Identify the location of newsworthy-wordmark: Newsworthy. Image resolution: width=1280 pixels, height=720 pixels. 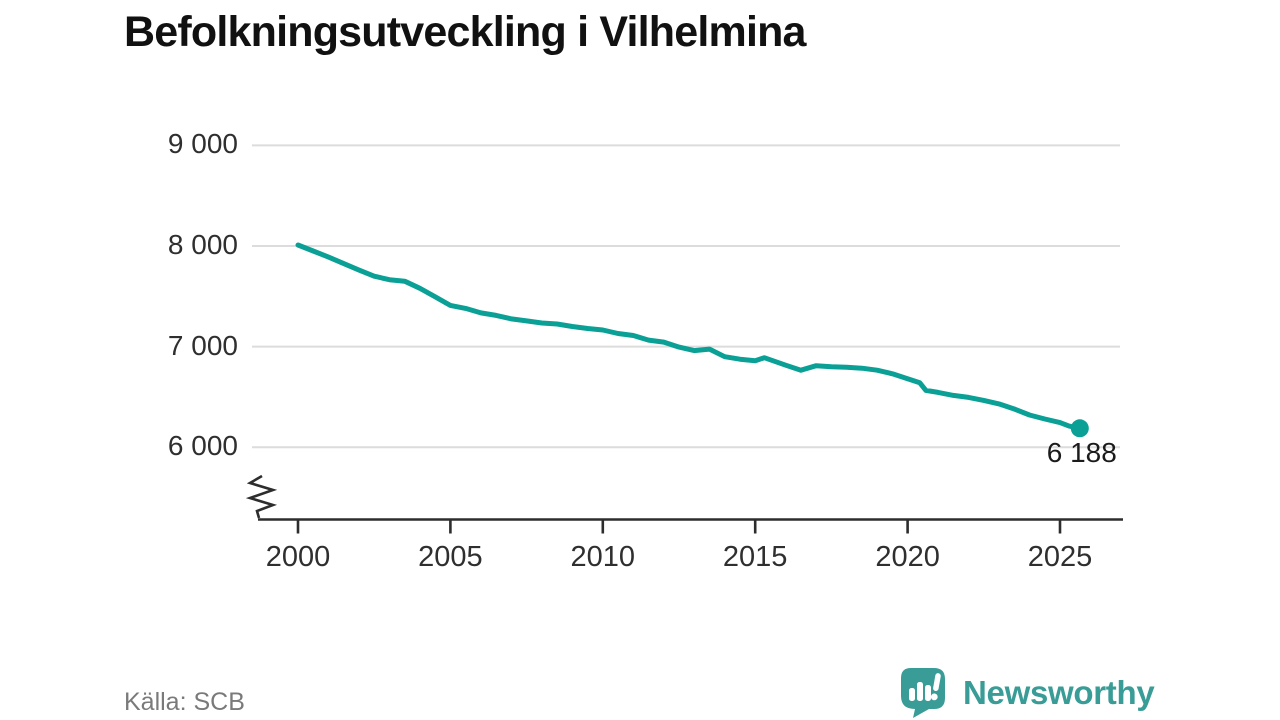
(1059, 692).